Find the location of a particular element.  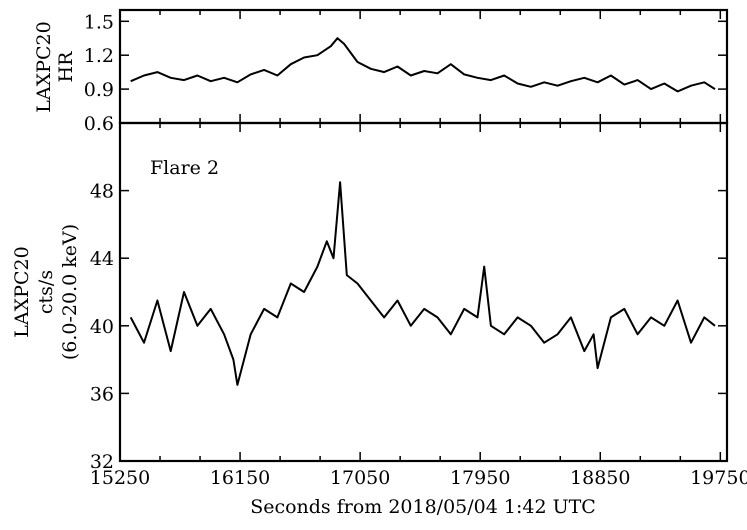

x-tick-label: 15250 is located at coordinates (120, 478).